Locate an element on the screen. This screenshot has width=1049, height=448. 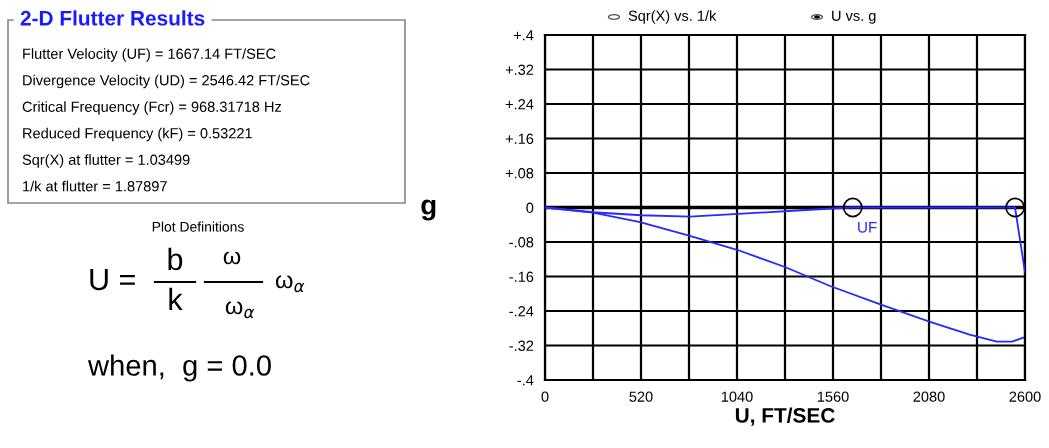
y-tick-label: 0 is located at coordinates (530, 207).